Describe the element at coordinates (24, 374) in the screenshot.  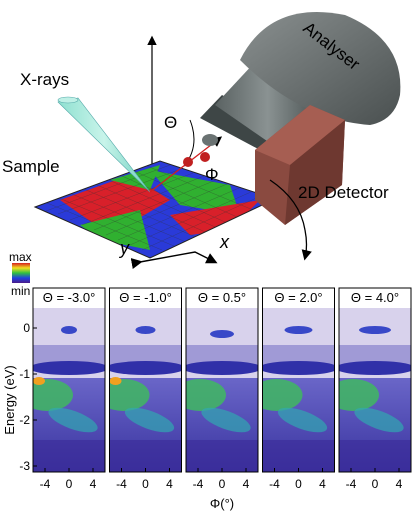
I see `y-tick-label: -1` at that location.